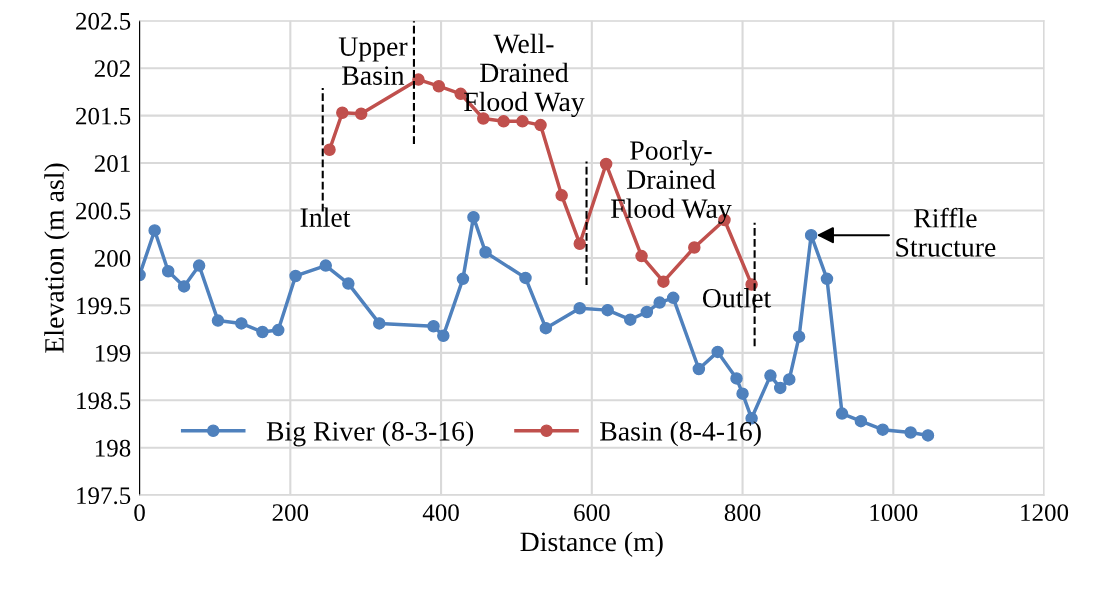  What do you see at coordinates (139, 513) in the screenshot?
I see `x-tick-label: 0` at bounding box center [139, 513].